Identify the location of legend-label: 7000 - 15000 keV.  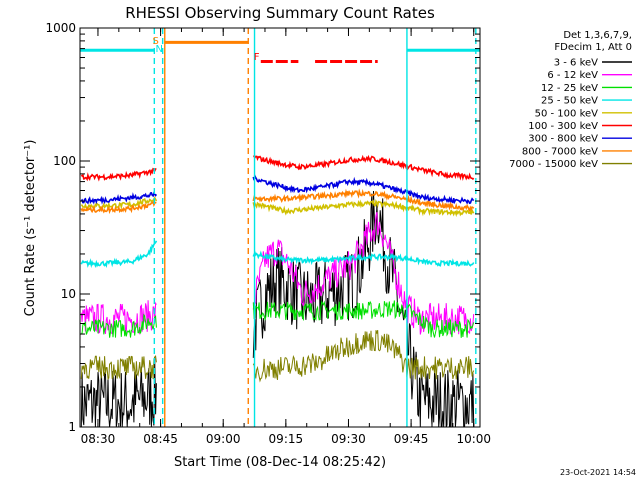
(553, 164).